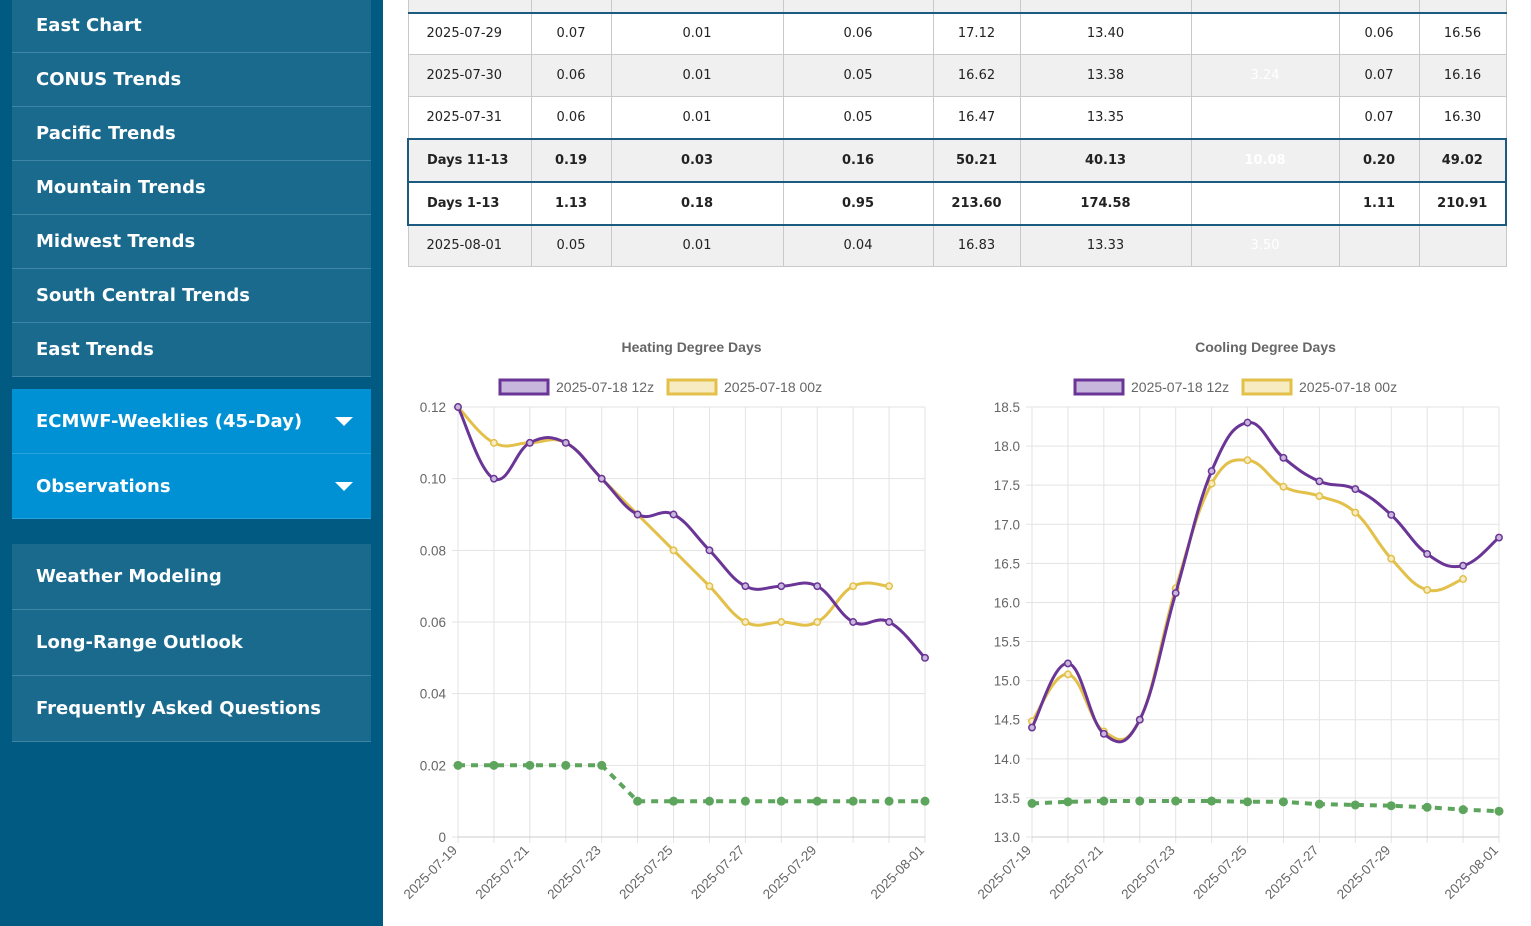 The width and height of the screenshot is (1531, 926). Describe the element at coordinates (691, 783) in the screenshot. I see `series-line-normal` at that location.